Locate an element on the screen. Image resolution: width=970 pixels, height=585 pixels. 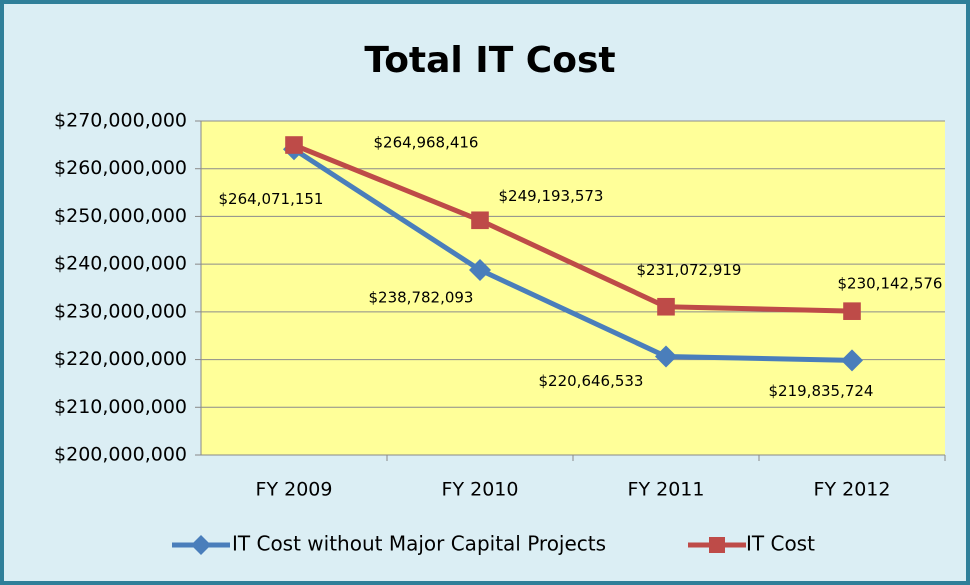
data-label: $231,072,919 is located at coordinates (689, 270).